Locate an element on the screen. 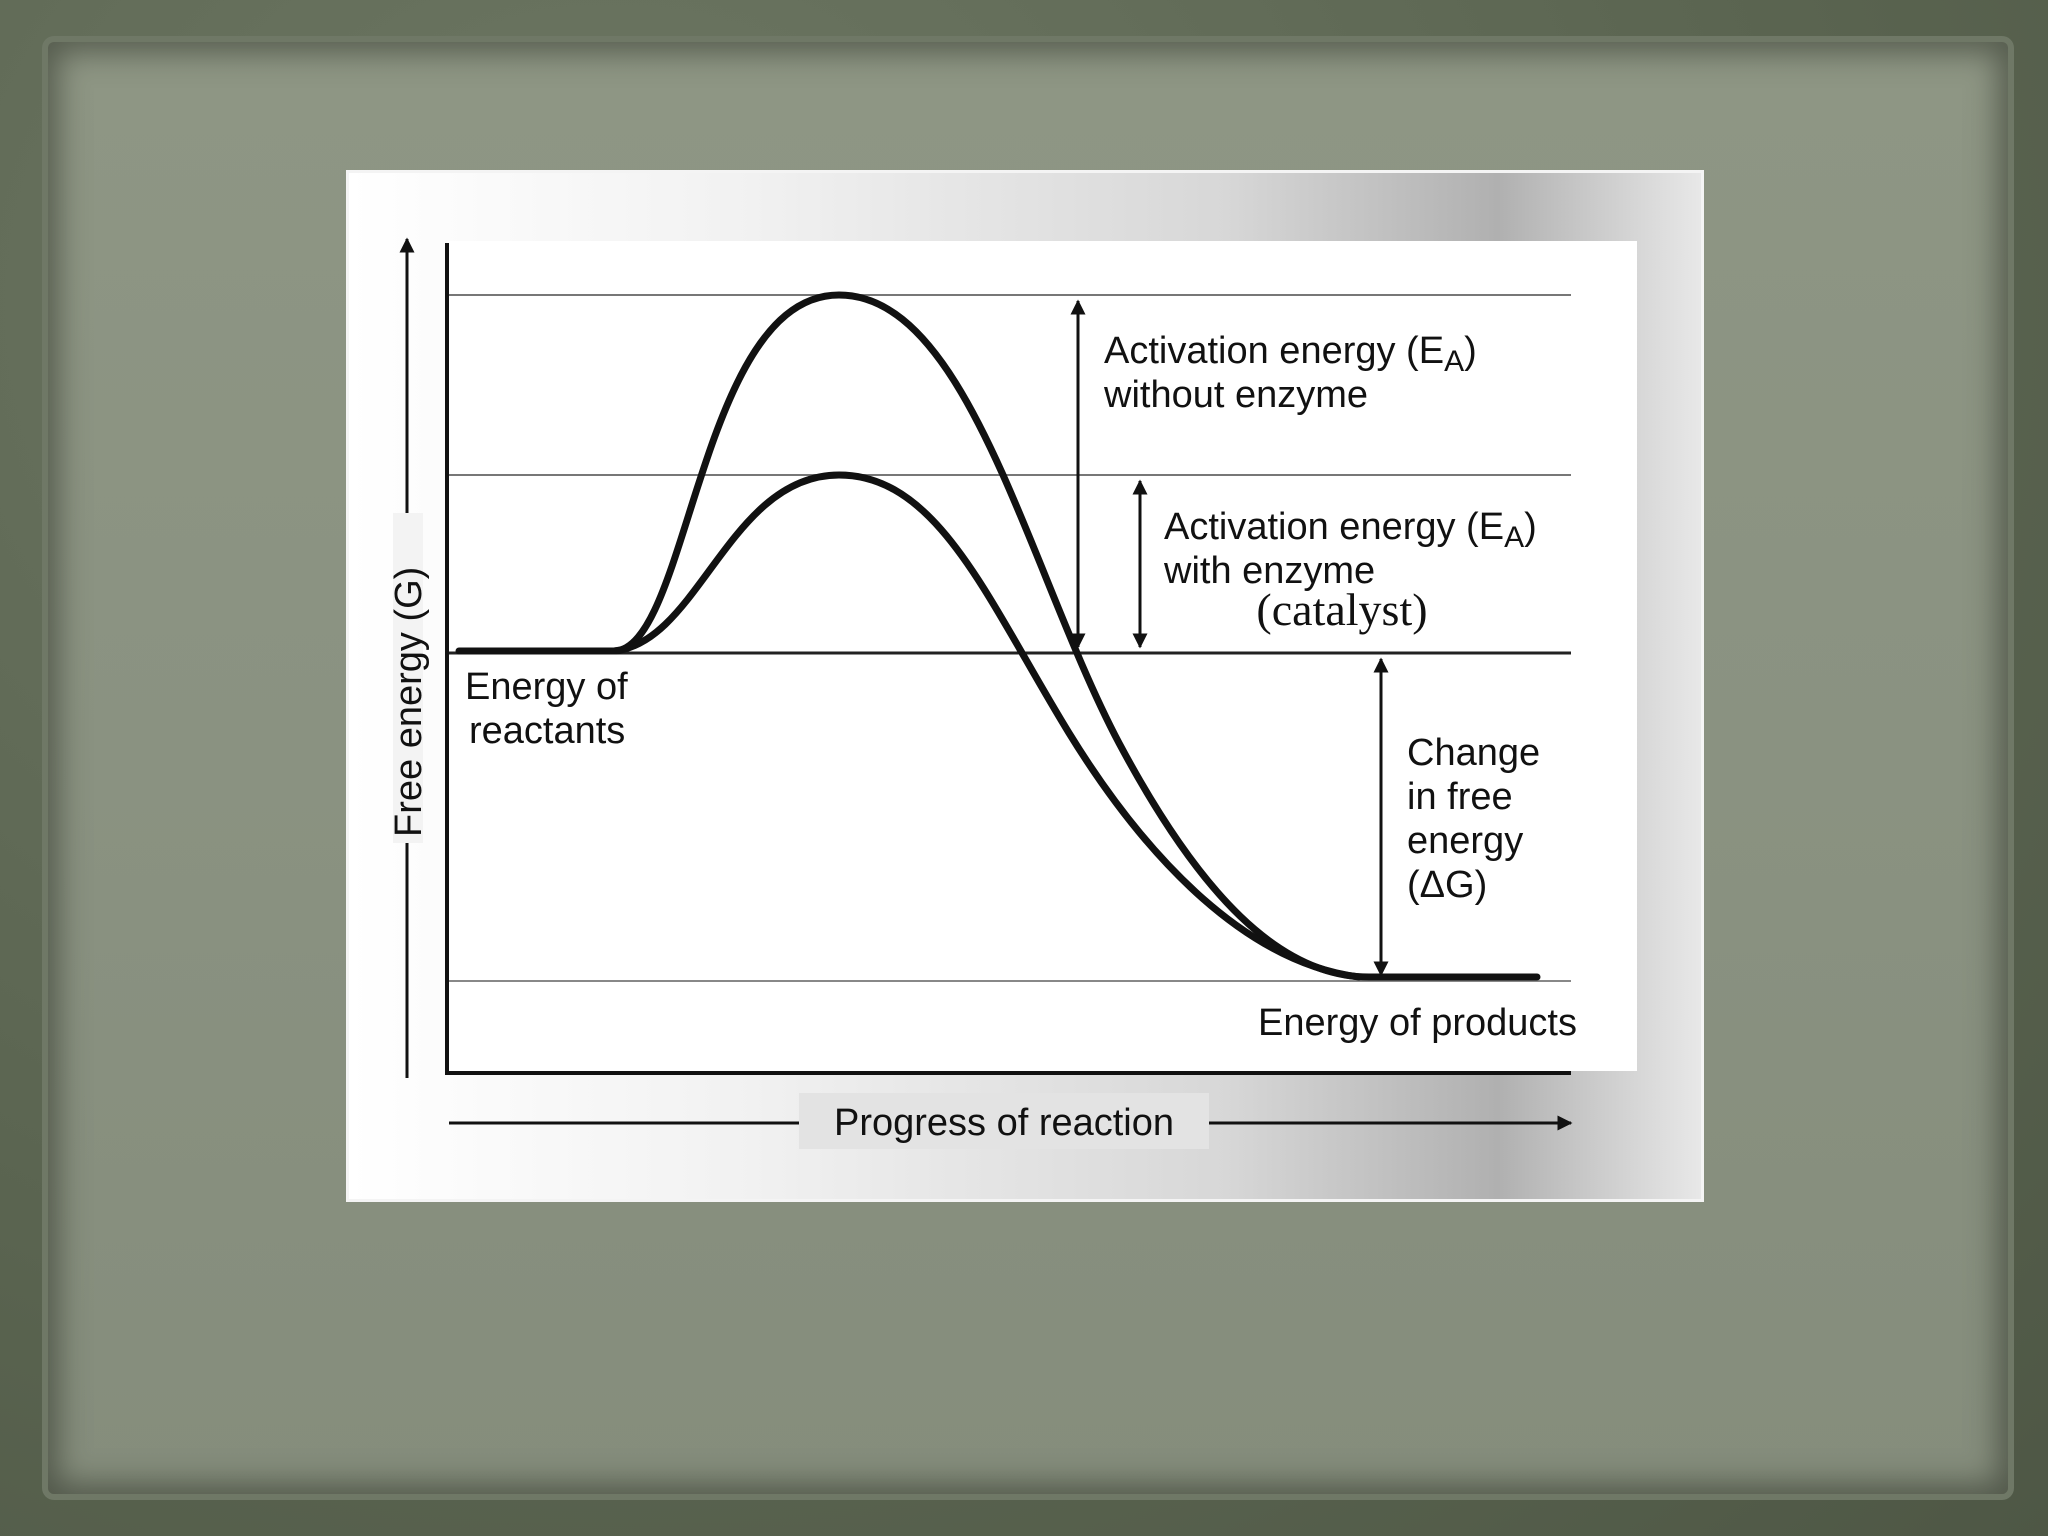  catalyst-note: (catalyst) is located at coordinates (1341, 609).